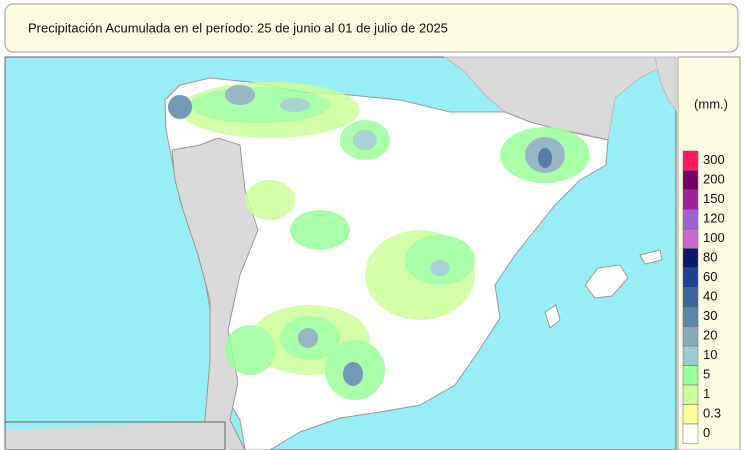 This screenshot has width=745, height=450. I want to click on legend-label: 300, so click(714, 159).